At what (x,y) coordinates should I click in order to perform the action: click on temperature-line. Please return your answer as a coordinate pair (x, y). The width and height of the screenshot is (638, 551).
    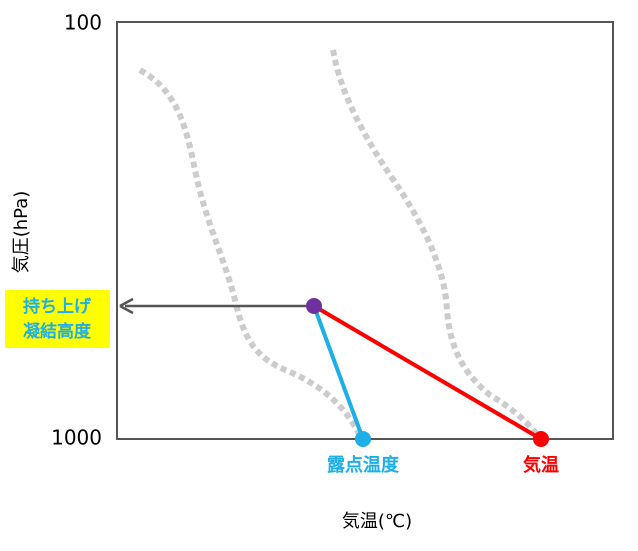
    Looking at the image, I should click on (427, 372).